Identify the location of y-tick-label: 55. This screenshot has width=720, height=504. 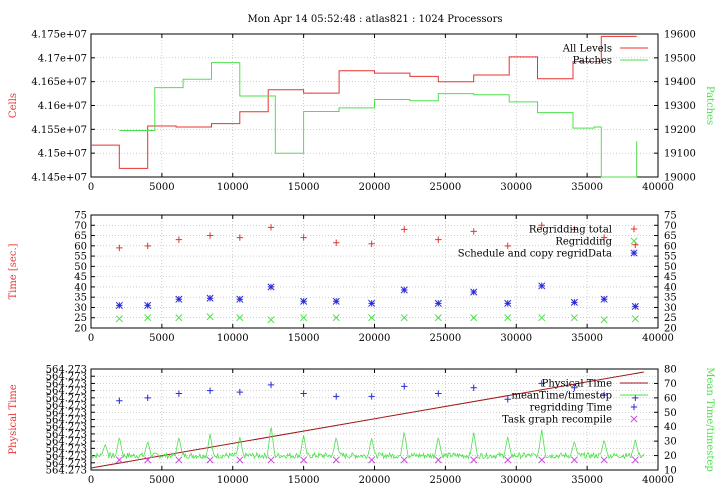
(80, 257).